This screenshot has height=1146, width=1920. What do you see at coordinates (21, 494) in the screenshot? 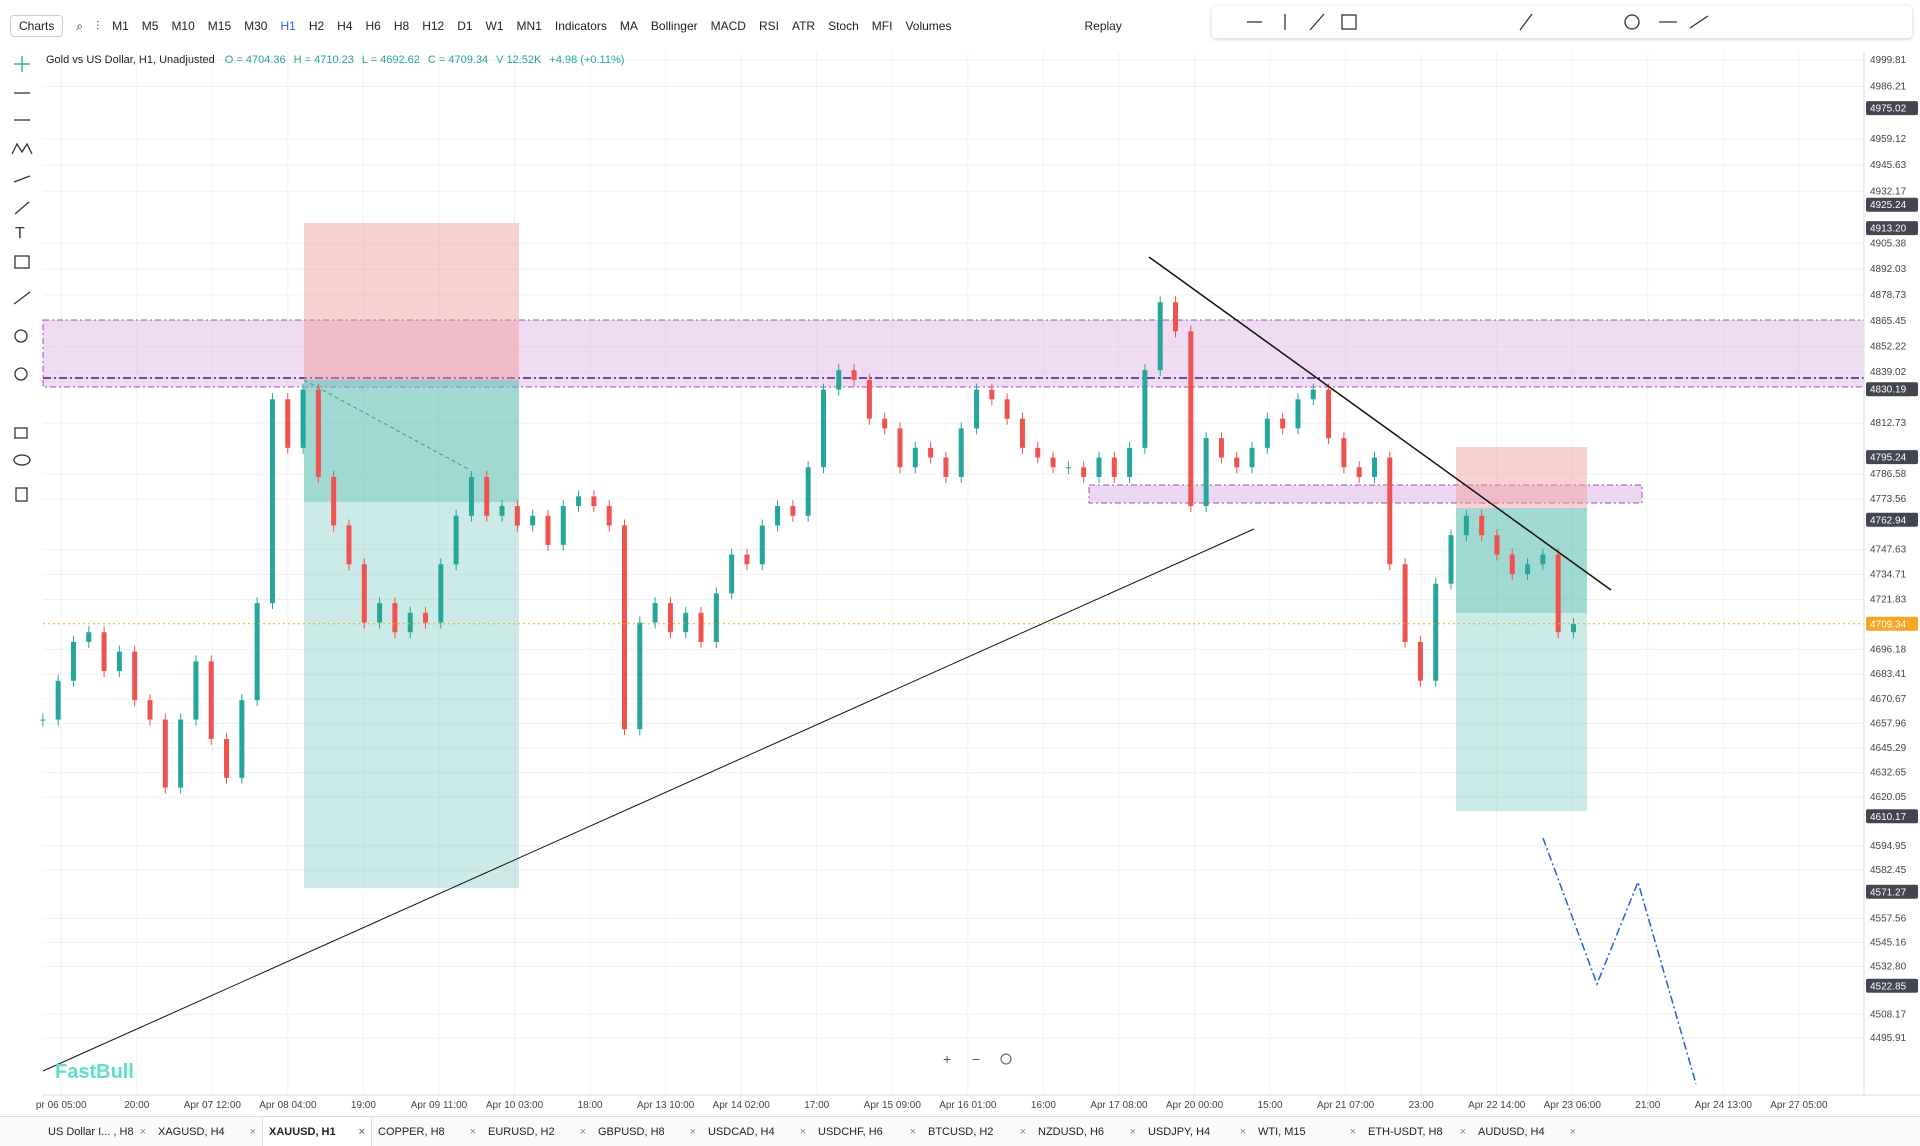
I see `tool-delete` at bounding box center [21, 494].